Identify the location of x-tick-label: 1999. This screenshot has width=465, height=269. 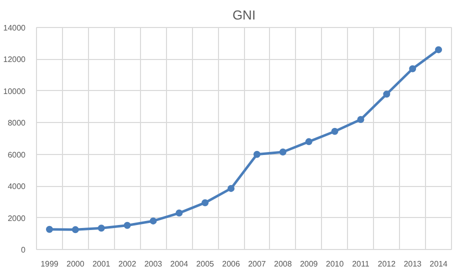
(49, 264).